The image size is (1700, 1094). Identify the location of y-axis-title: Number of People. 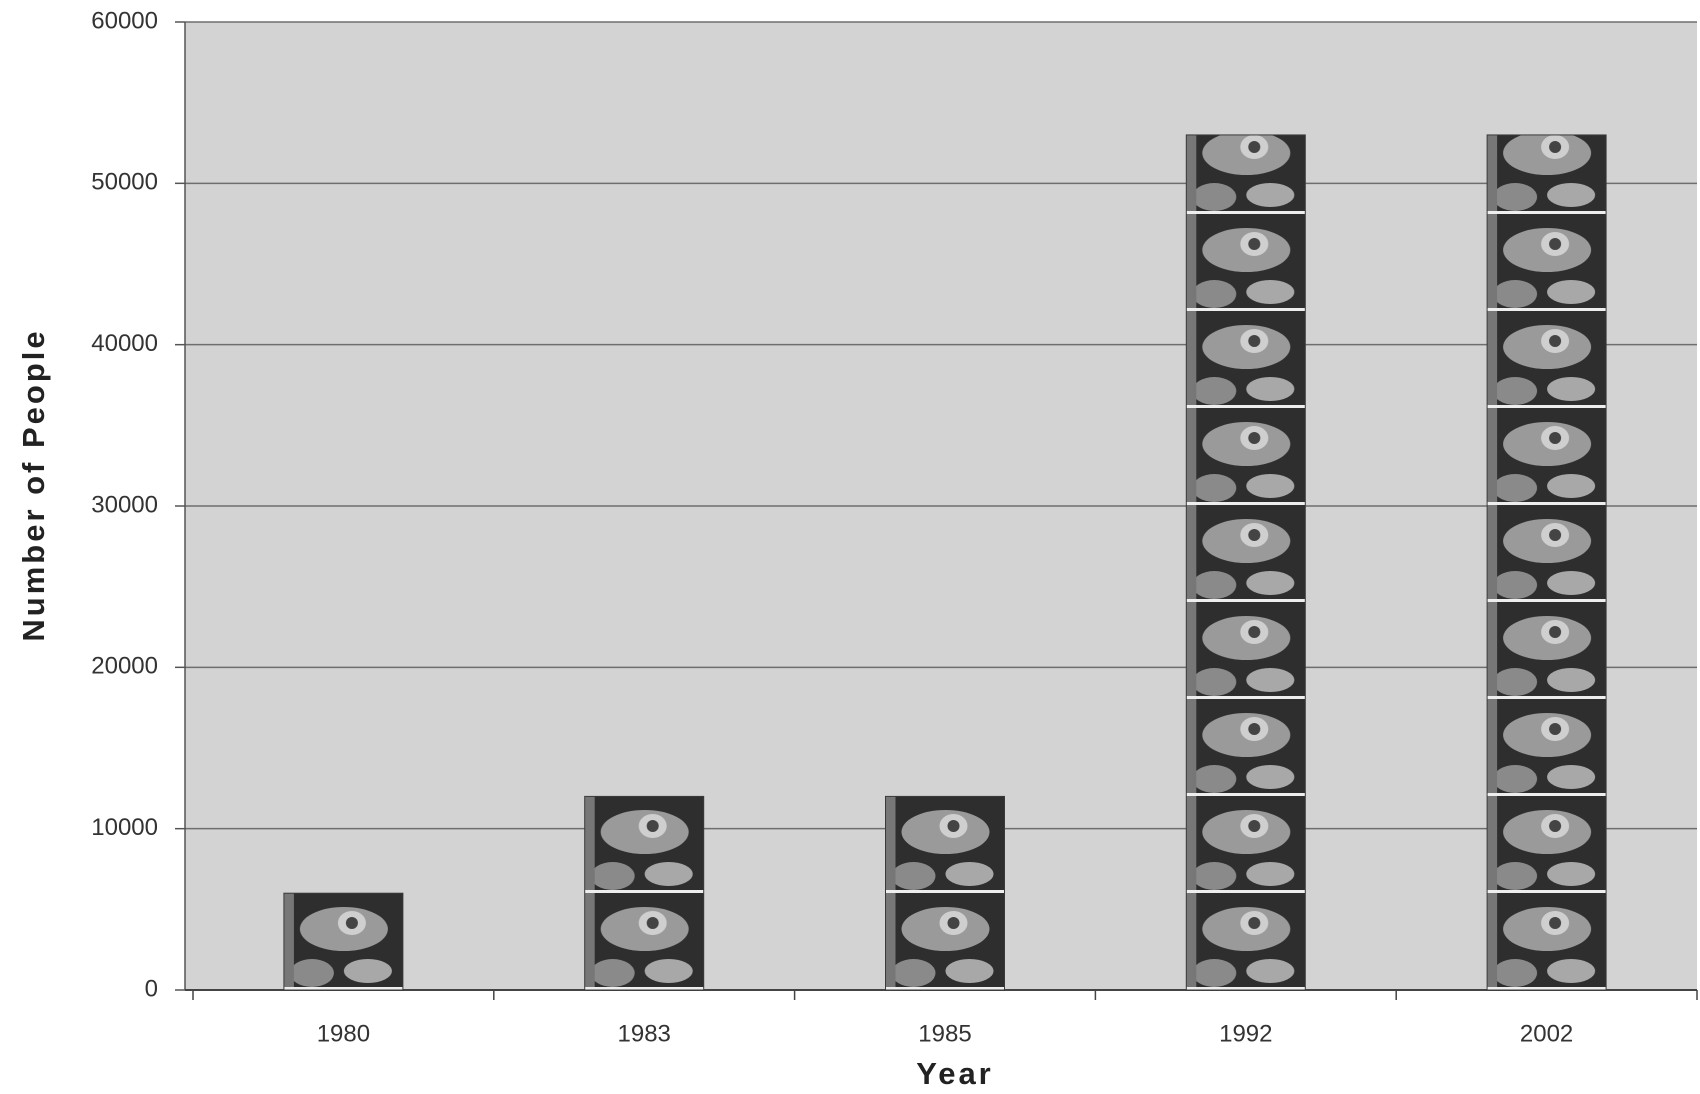
(33, 484).